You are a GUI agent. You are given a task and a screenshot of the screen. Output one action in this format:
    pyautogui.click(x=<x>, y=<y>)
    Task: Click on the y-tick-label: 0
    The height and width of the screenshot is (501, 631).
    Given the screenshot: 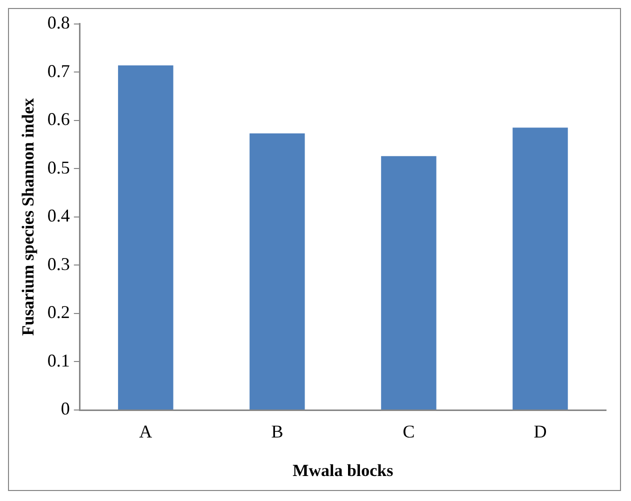 What is the action you would take?
    pyautogui.click(x=65, y=408)
    